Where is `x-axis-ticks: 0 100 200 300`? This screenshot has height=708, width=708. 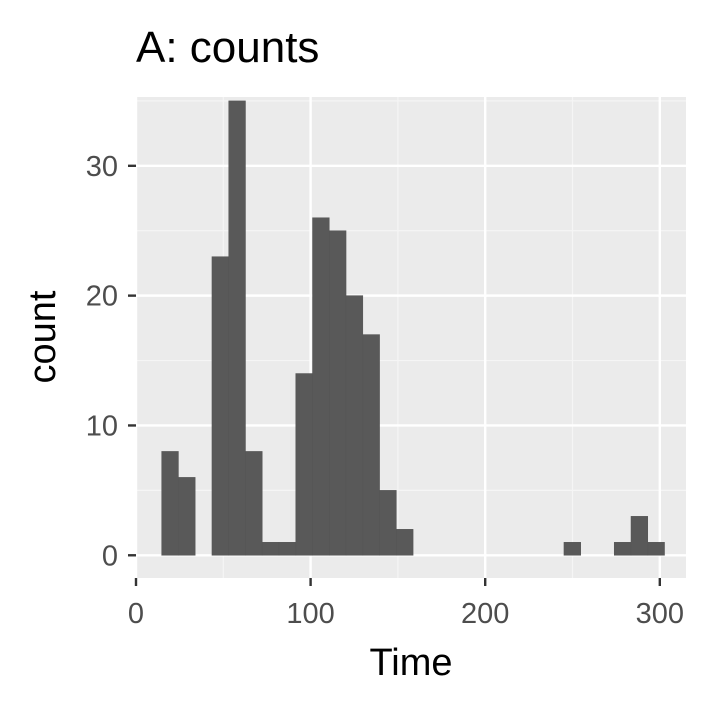 x-axis-ticks: 0 100 200 300 is located at coordinates (406, 604).